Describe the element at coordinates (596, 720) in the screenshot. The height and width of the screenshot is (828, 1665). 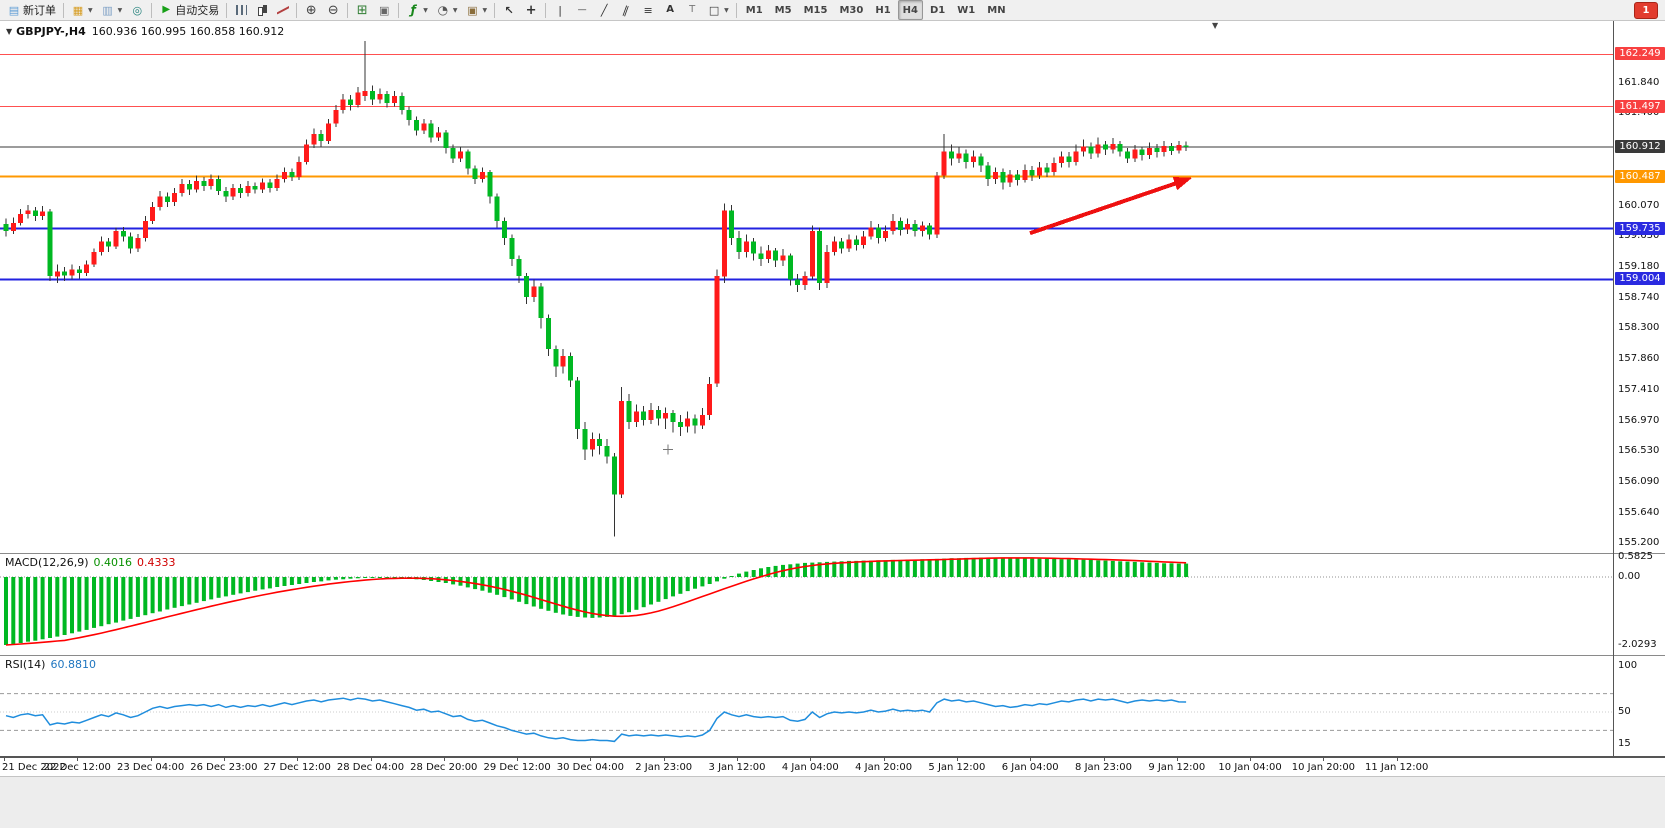
I see `rsi-line` at that location.